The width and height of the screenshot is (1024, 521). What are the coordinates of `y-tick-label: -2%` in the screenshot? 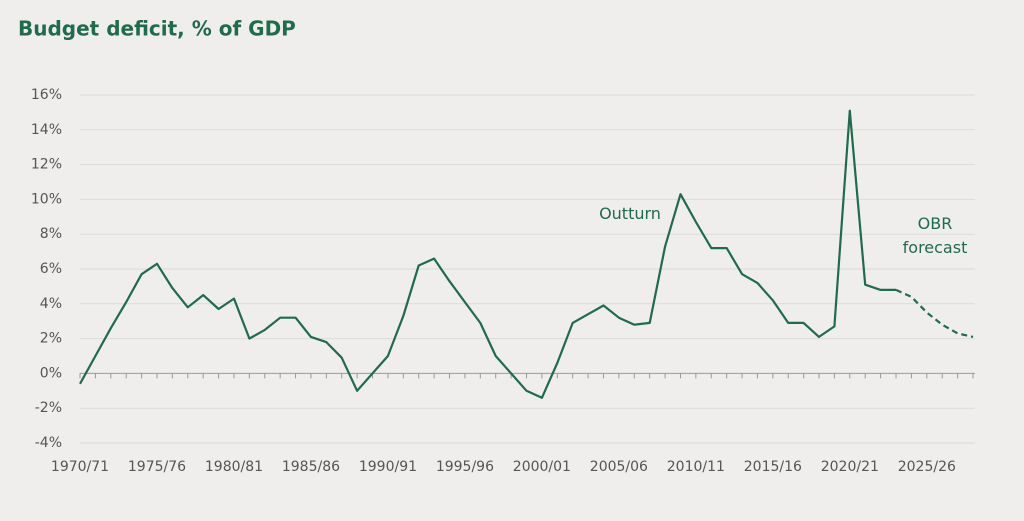 It's located at (48, 408).